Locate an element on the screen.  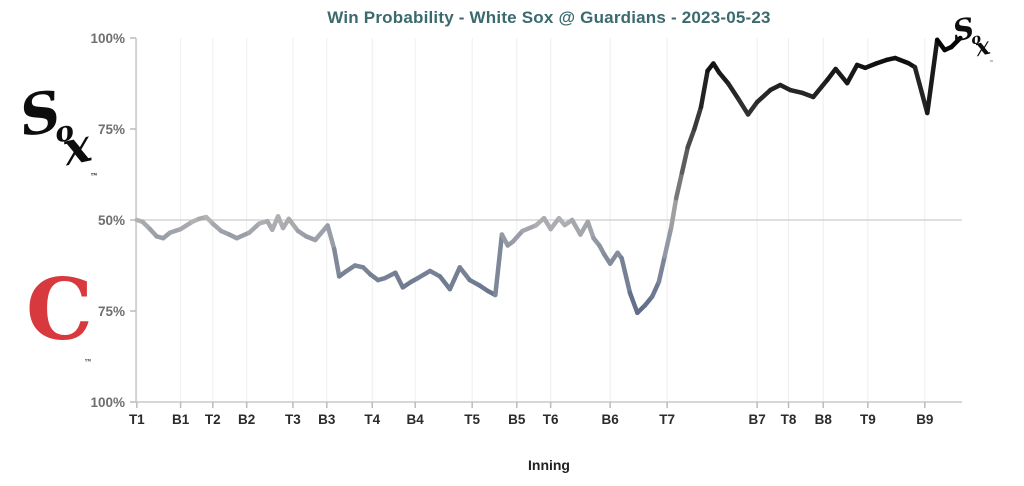
x-tick-label: T9 is located at coordinates (868, 419).